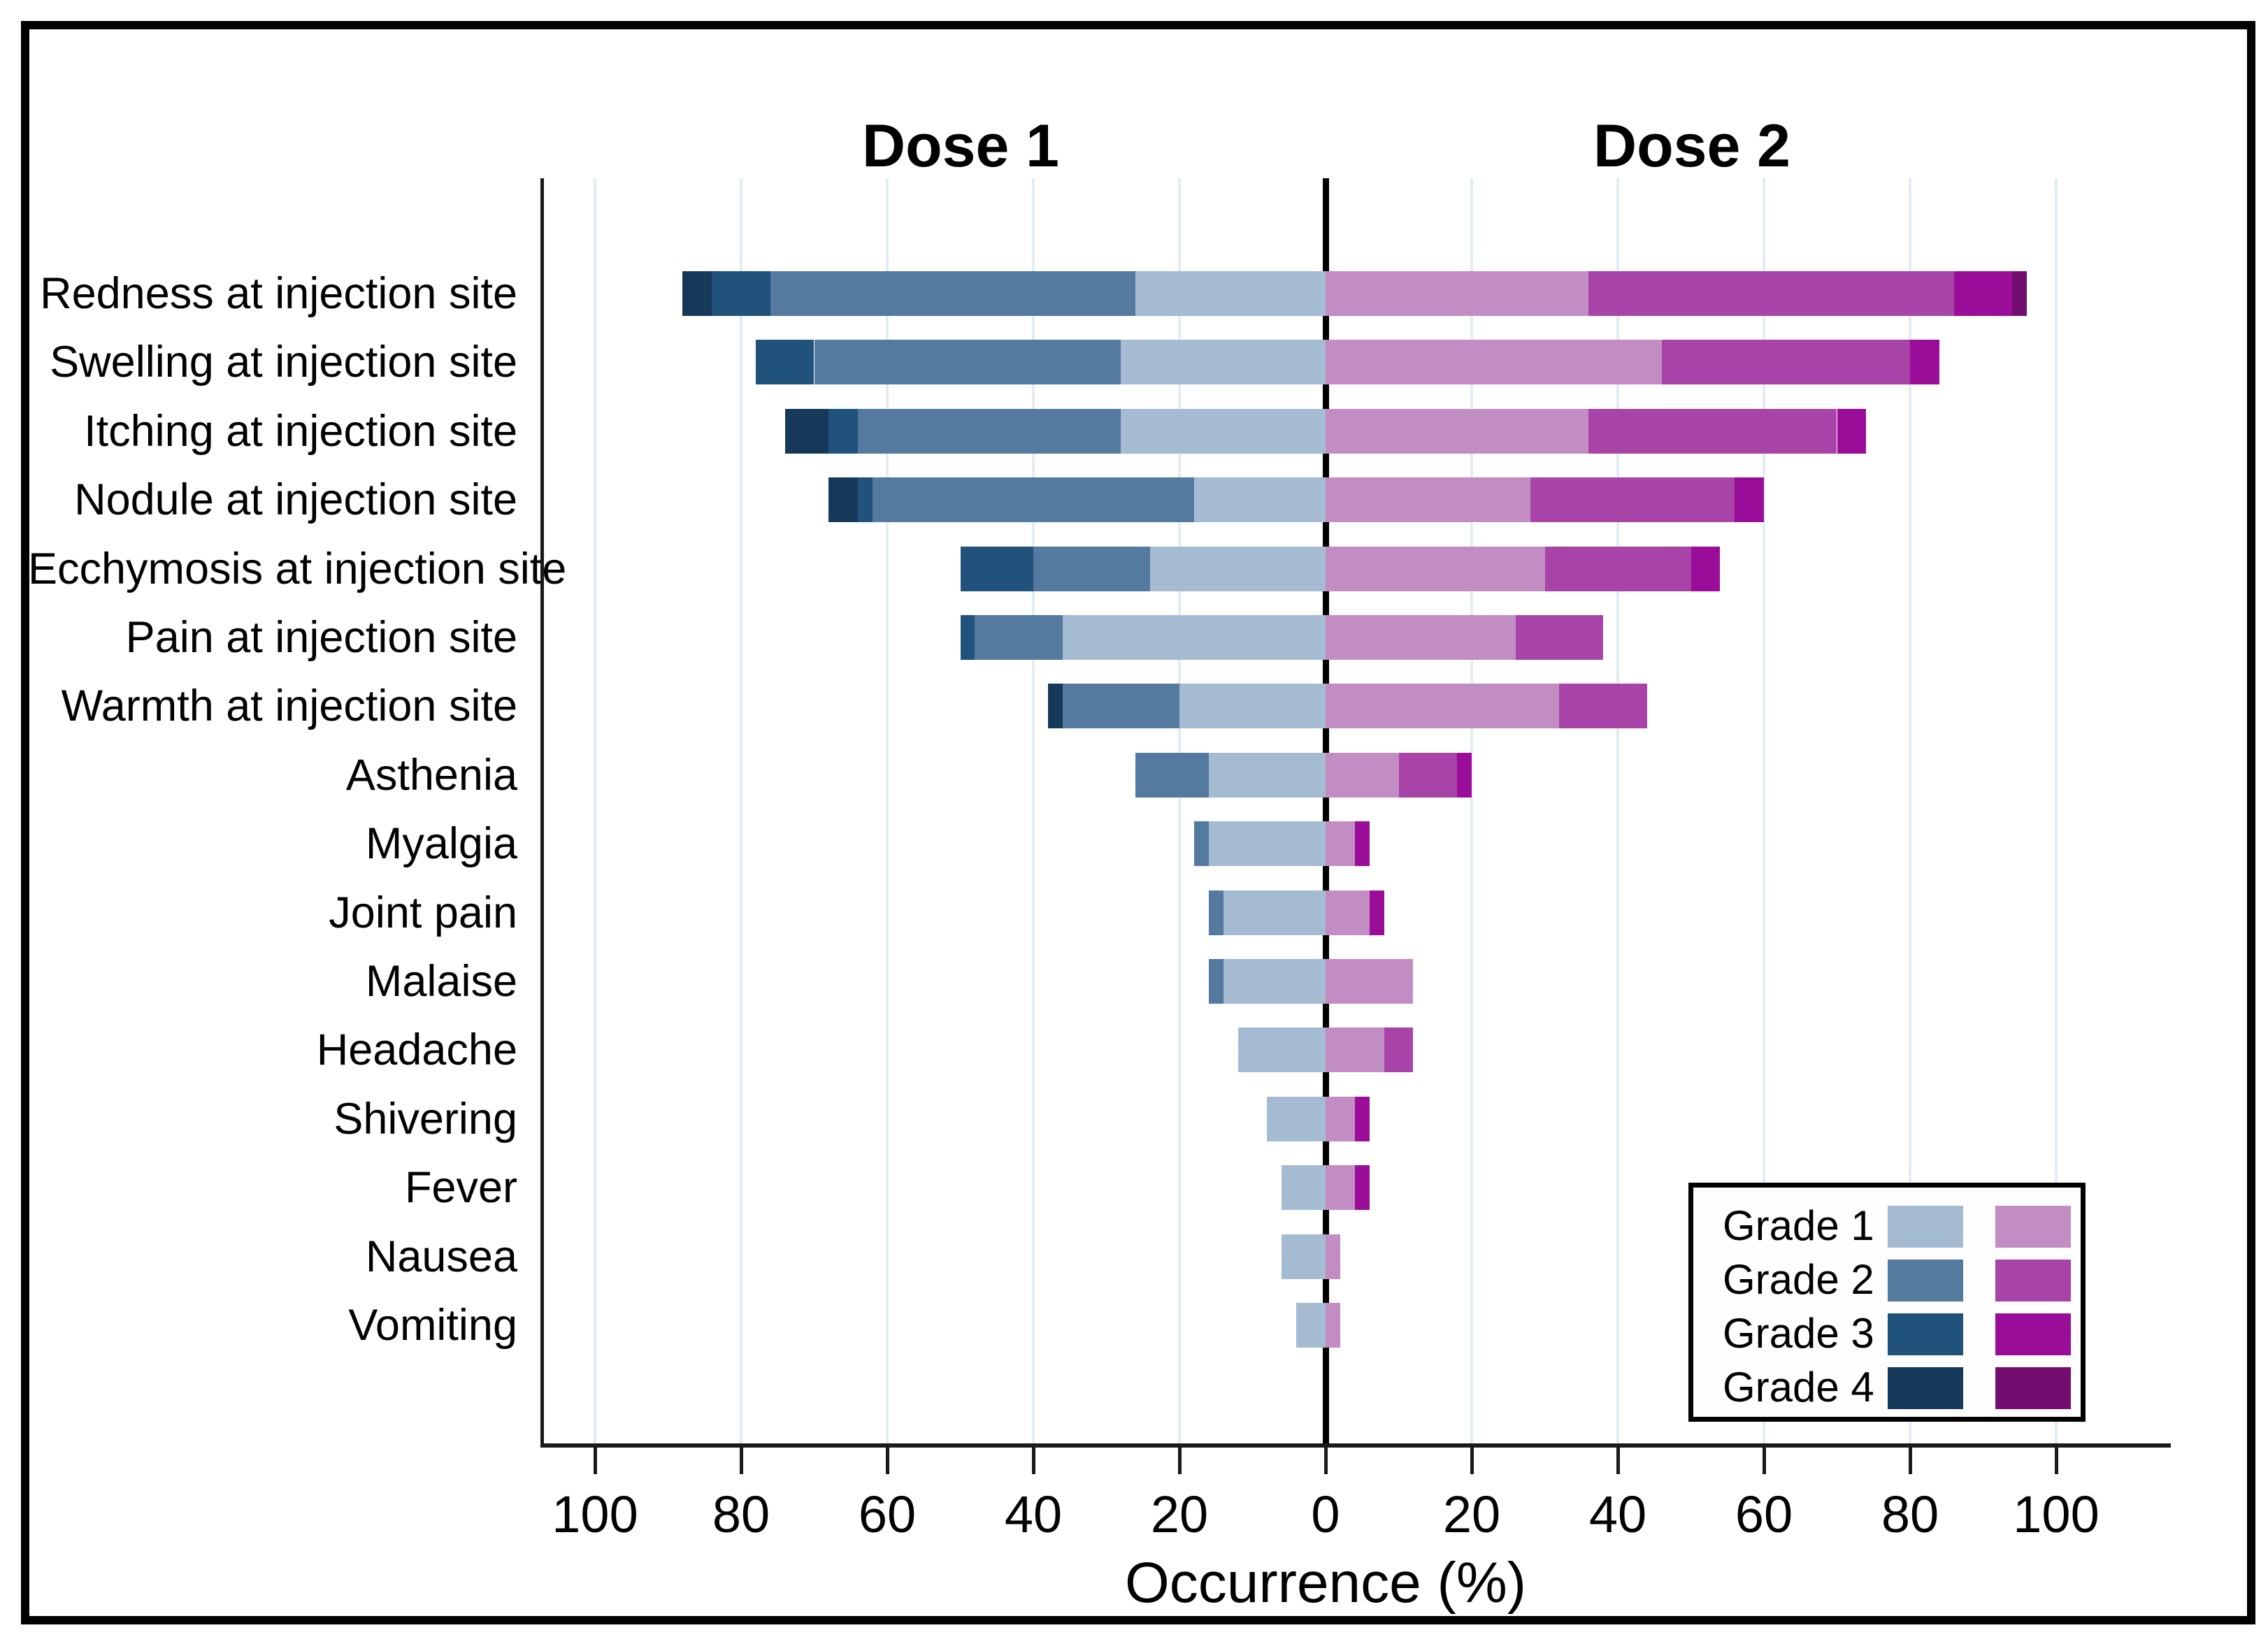 The width and height of the screenshot is (2268, 1637). I want to click on category-label: Redness at injection site, so click(278, 293).